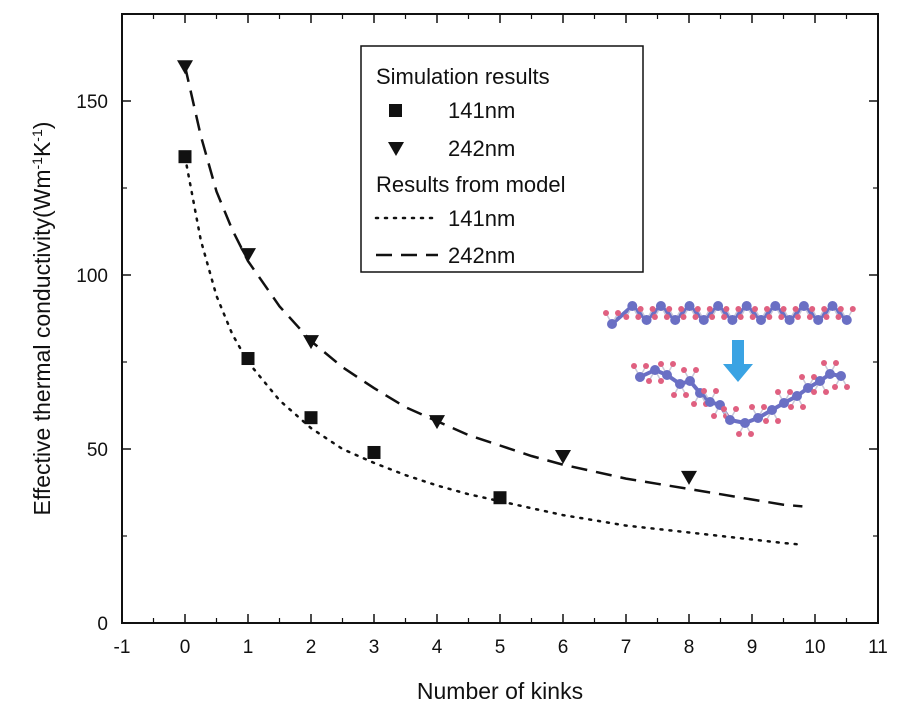  I want to click on y-tick-label: 50, so click(97, 450).